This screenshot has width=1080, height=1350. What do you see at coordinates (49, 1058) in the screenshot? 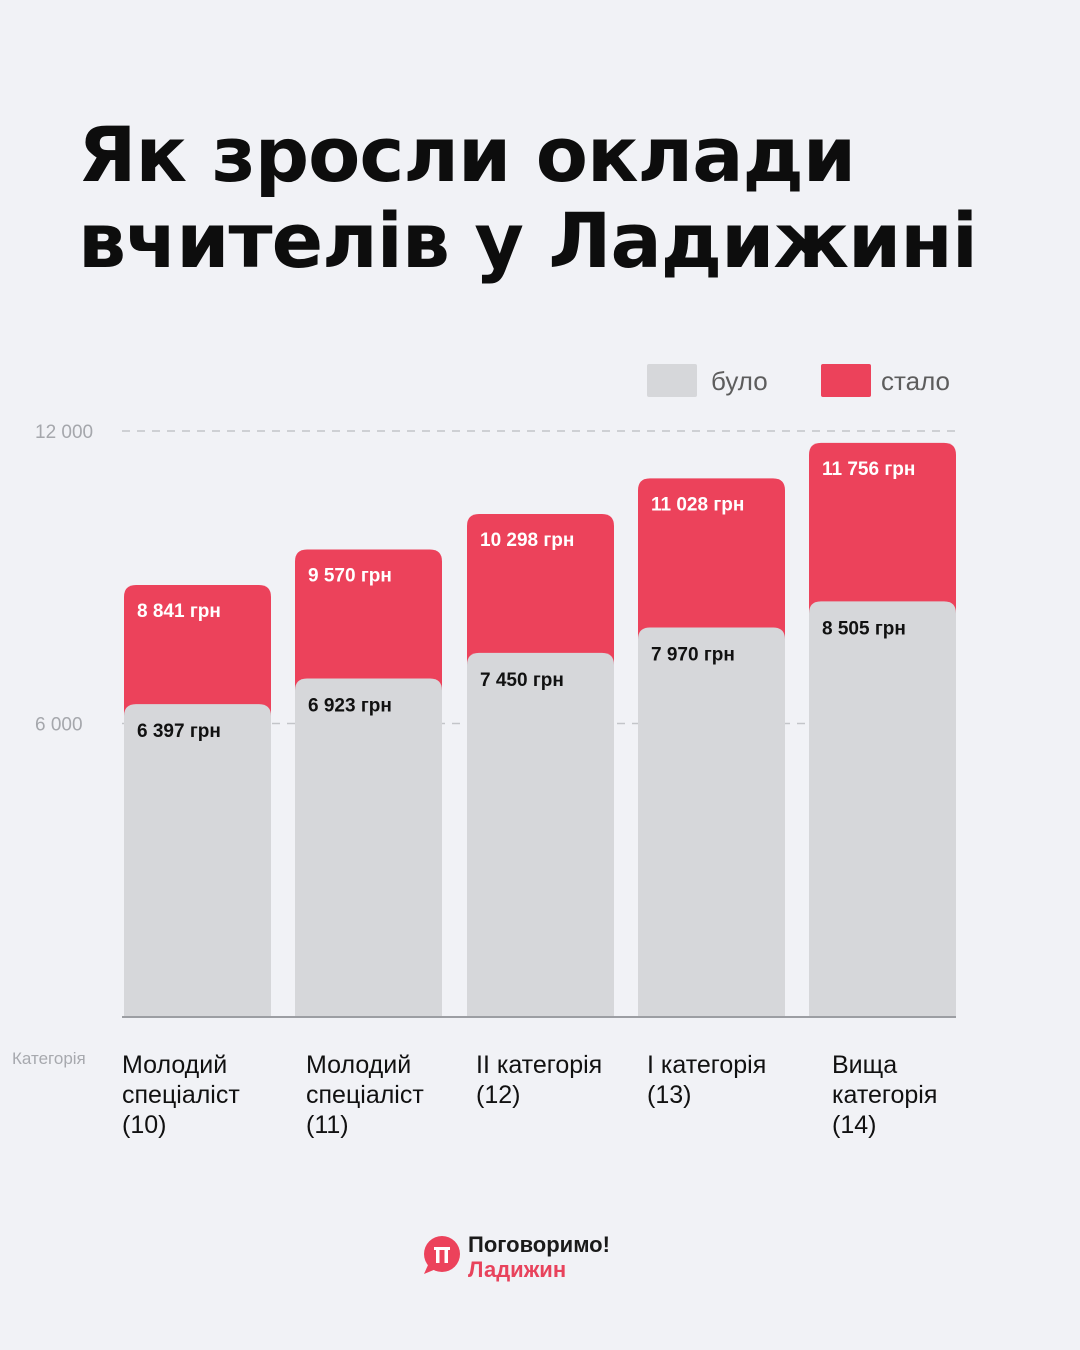
I see `x-axis-title: Категорія` at bounding box center [49, 1058].